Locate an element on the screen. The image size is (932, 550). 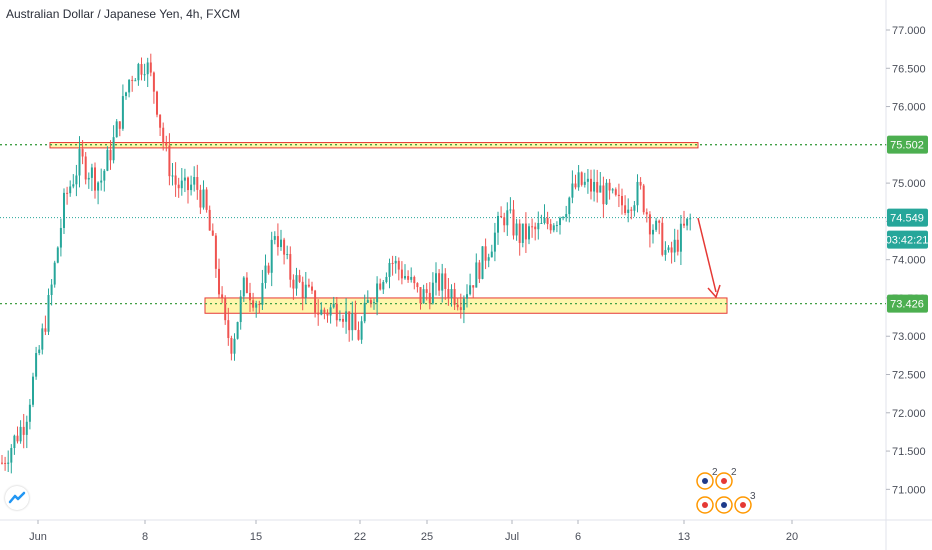
x-tick-label: Jun is located at coordinates (38, 537).